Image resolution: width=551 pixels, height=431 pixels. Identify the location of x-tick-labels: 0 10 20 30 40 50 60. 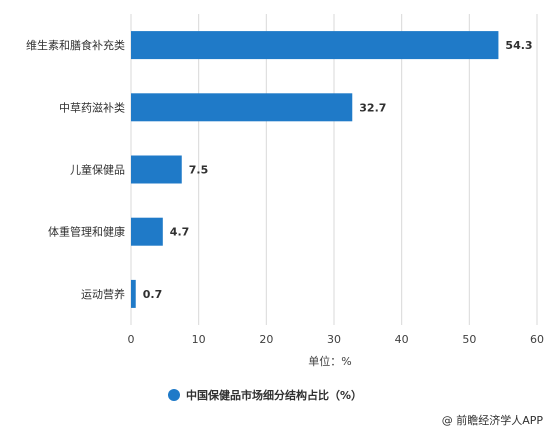
(336, 339).